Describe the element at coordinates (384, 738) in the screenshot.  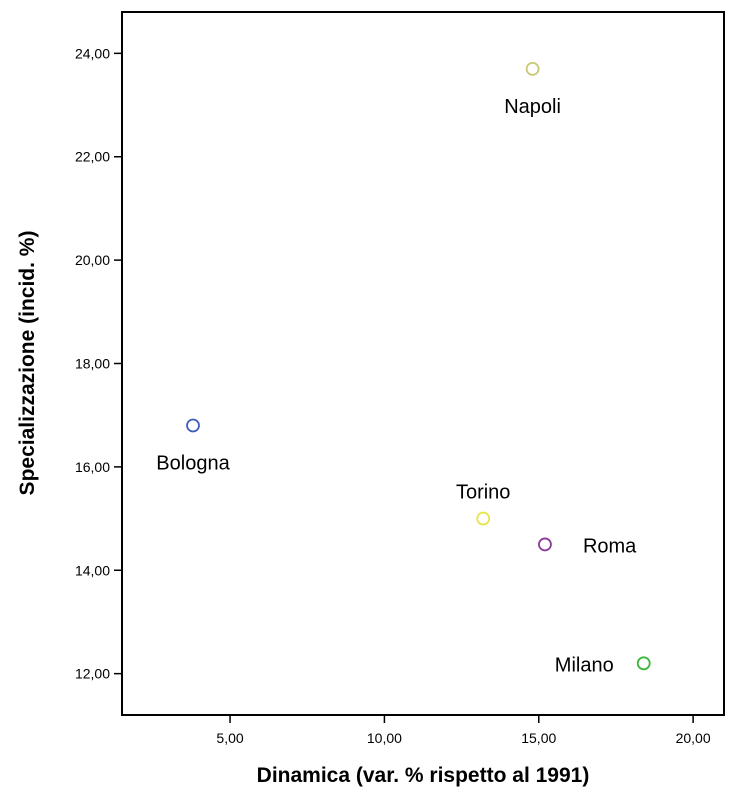
I see `x-tick-label: 10,00` at that location.